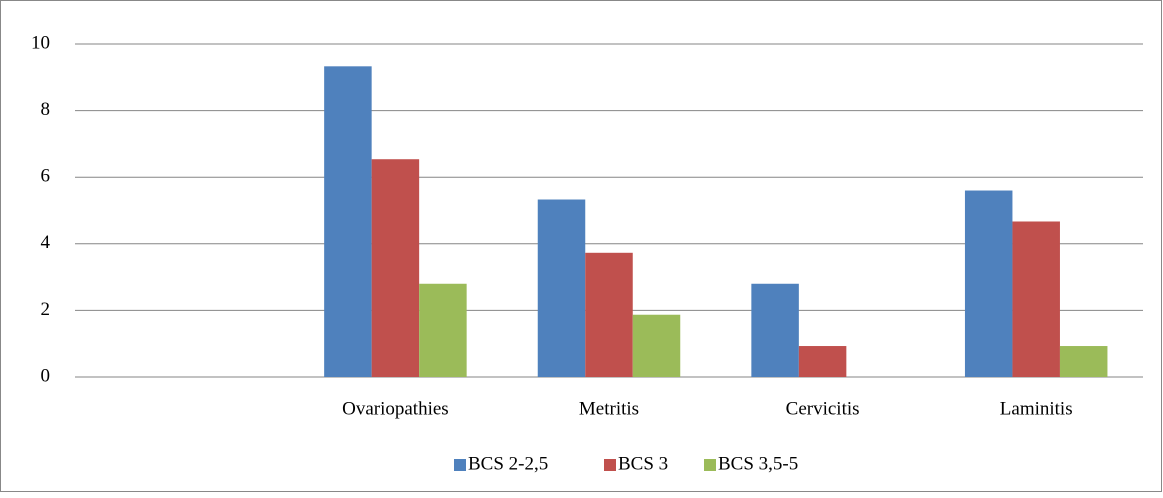 Image resolution: width=1163 pixels, height=498 pixels. What do you see at coordinates (508, 463) in the screenshot?
I see `legend-label: BCS 2-2,5` at bounding box center [508, 463].